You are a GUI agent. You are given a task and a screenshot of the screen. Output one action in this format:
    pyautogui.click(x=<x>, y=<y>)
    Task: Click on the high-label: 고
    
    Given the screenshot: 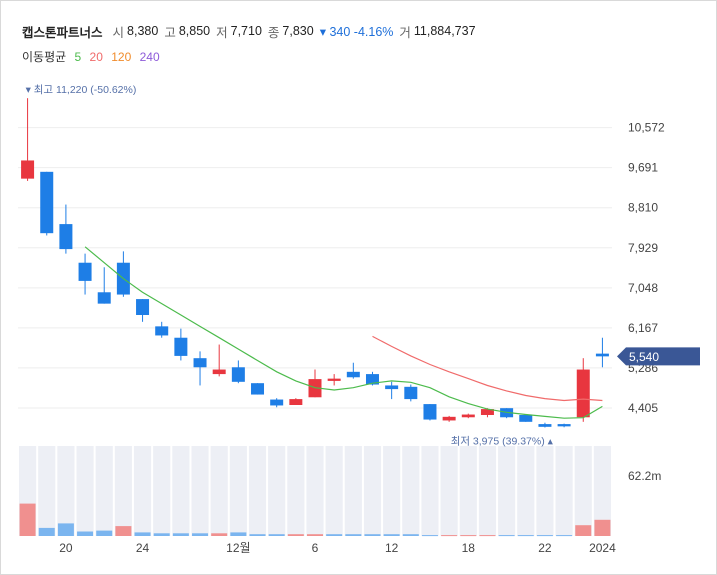 What is the action you would take?
    pyautogui.click(x=170, y=32)
    